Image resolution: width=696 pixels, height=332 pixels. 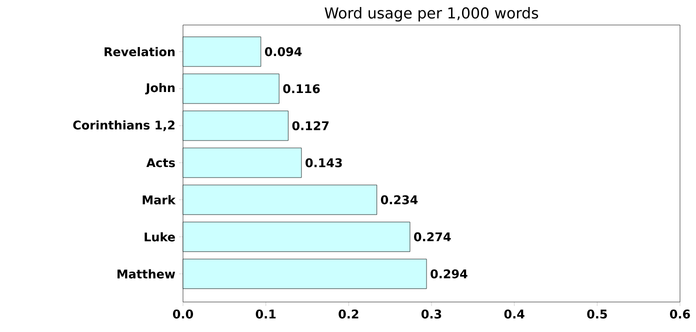 What do you see at coordinates (431, 14) in the screenshot?
I see `chart-title: Word usage per 1,000 words` at bounding box center [431, 14].